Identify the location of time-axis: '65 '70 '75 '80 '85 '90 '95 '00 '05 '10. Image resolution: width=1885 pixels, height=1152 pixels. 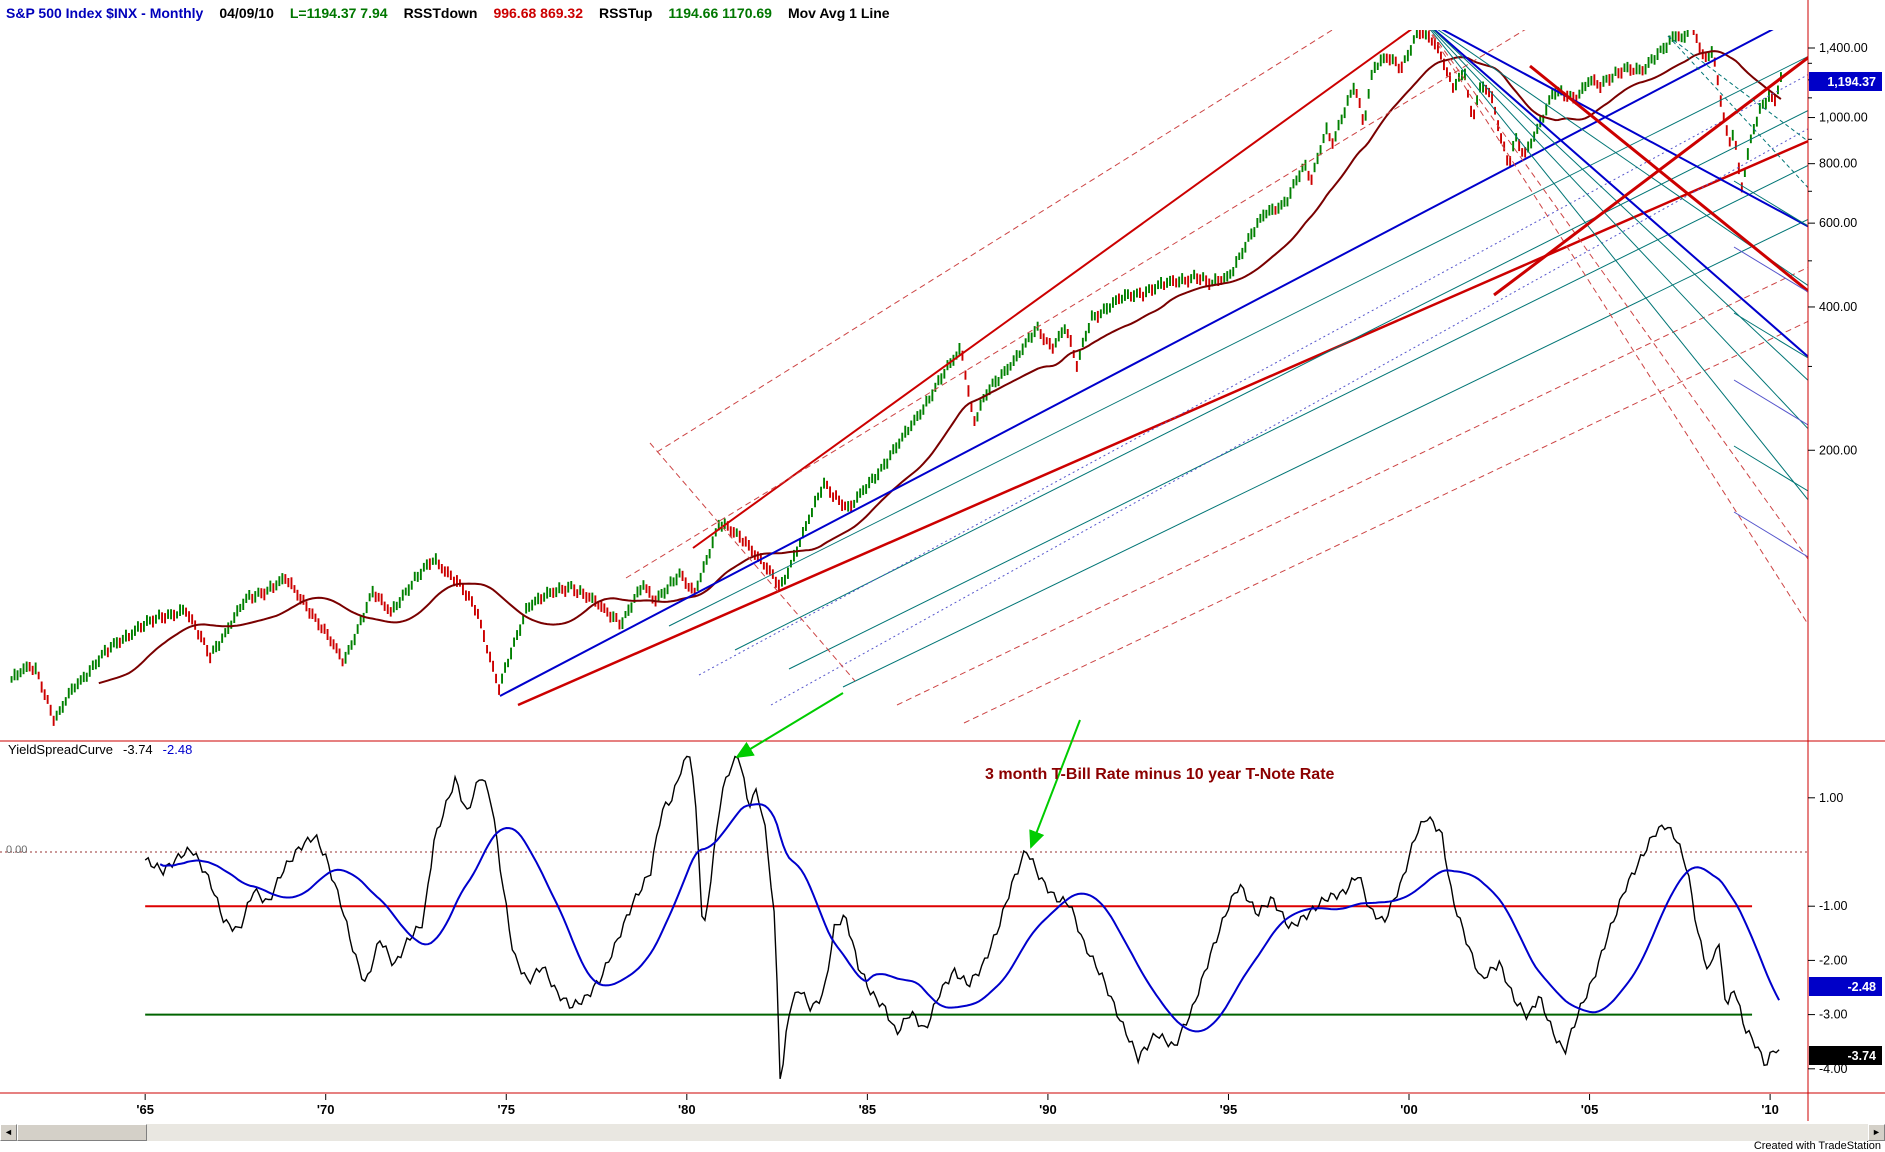
(957, 1105).